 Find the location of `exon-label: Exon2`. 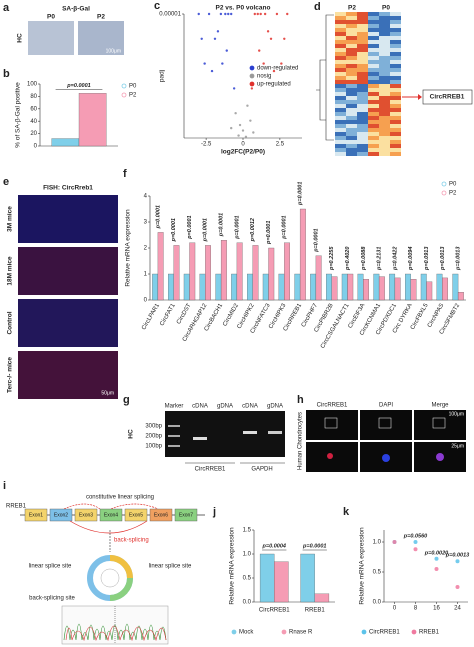

exon-label: Exon2 is located at coordinates (61, 515).